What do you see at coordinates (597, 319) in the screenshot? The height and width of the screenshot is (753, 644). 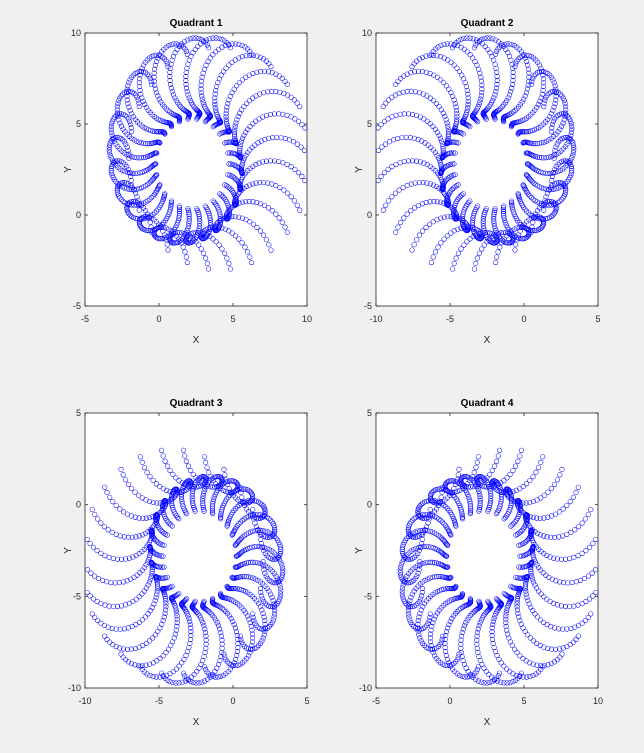 I see `x-tick-label: 5` at bounding box center [597, 319].